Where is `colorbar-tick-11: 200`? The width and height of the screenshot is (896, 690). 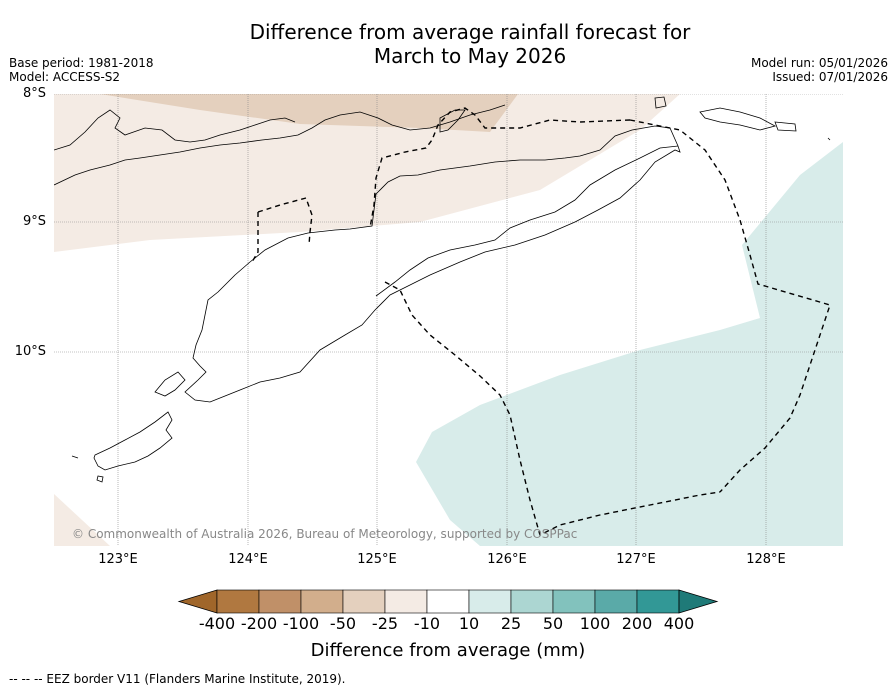 colorbar-tick-11: 200 is located at coordinates (637, 623).